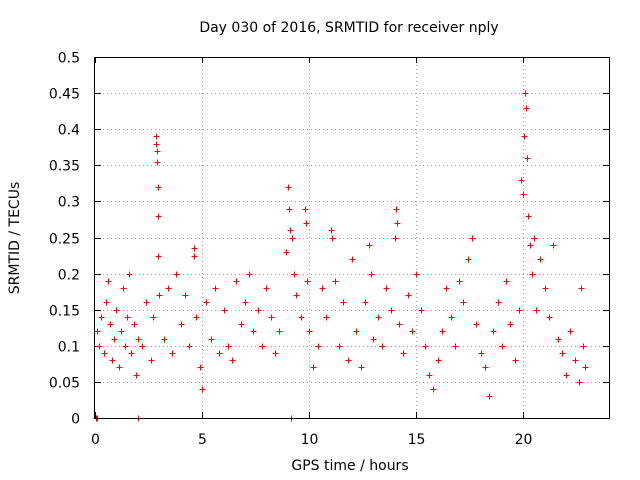 The width and height of the screenshot is (640, 480). I want to click on y-tick-label: 0.45, so click(64, 95).